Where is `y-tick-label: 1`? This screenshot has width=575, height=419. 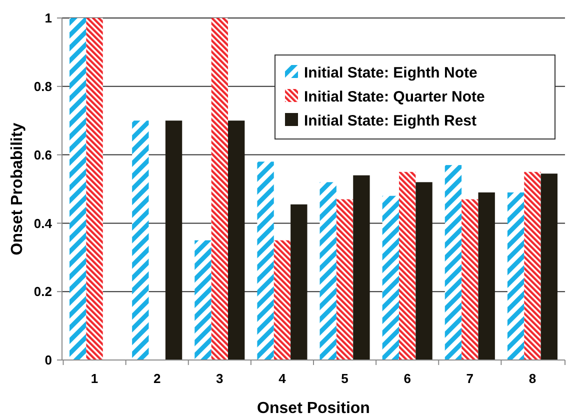
y-tick-label: 1 is located at coordinates (48, 18).